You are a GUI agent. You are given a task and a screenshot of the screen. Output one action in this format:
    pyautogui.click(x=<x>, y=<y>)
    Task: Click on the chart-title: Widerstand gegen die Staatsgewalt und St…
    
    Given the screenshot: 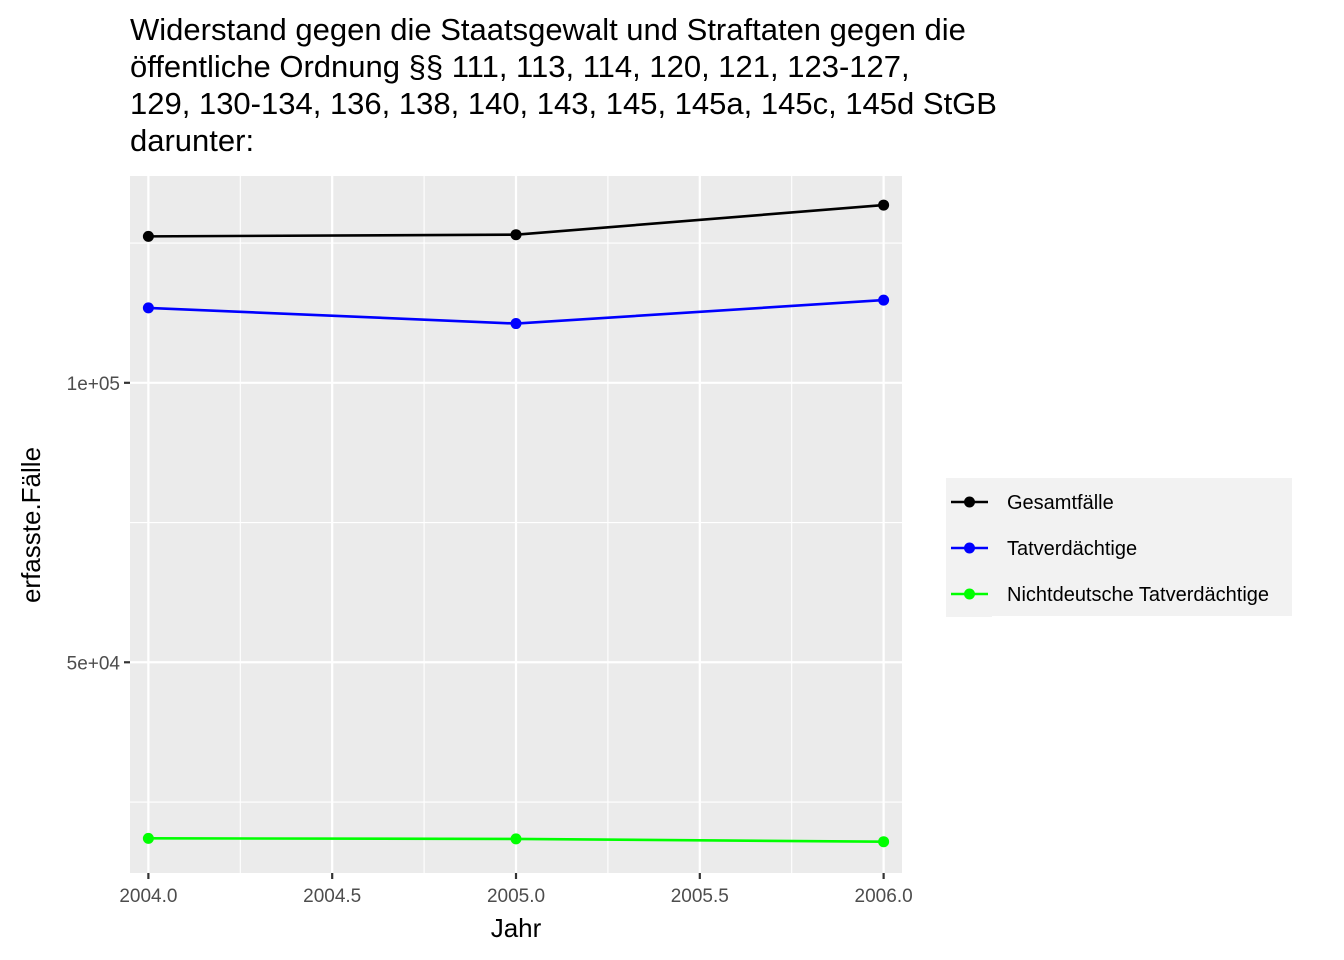 What is the action you would take?
    pyautogui.click(x=563, y=85)
    